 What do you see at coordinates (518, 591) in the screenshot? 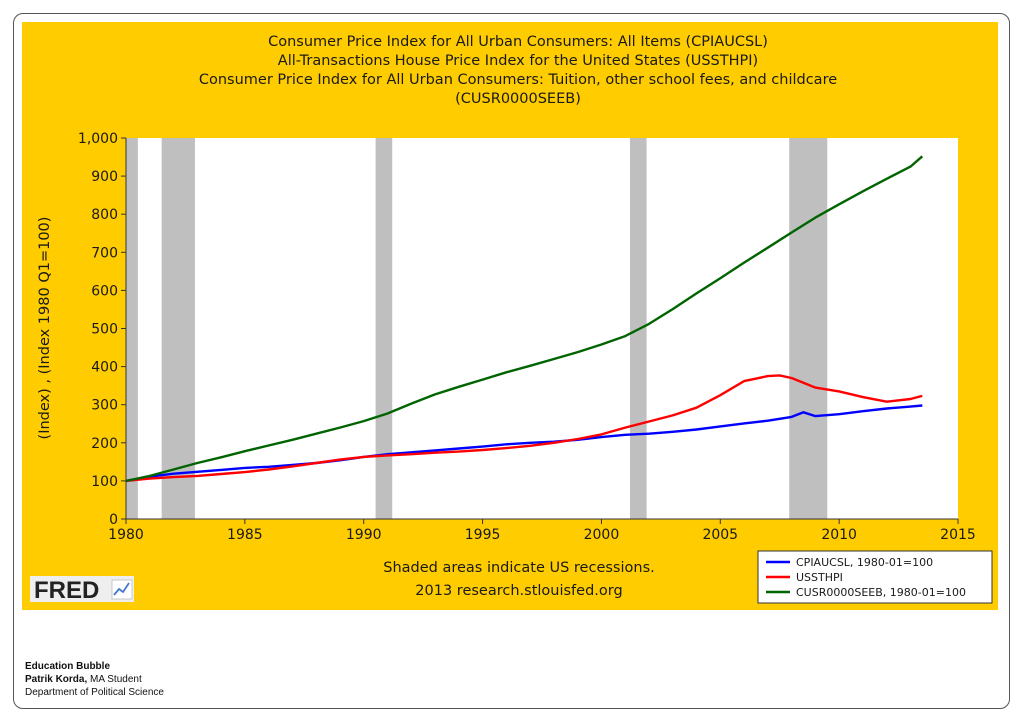
I see `source-note: 2013 research.stlouisfed.org` at bounding box center [518, 591].